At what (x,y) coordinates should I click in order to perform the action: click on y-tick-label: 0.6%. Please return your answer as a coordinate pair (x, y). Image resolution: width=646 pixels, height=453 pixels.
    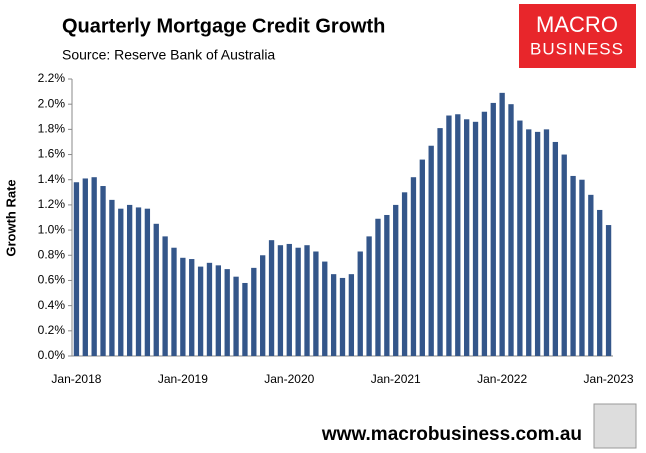
    Looking at the image, I should click on (52, 280).